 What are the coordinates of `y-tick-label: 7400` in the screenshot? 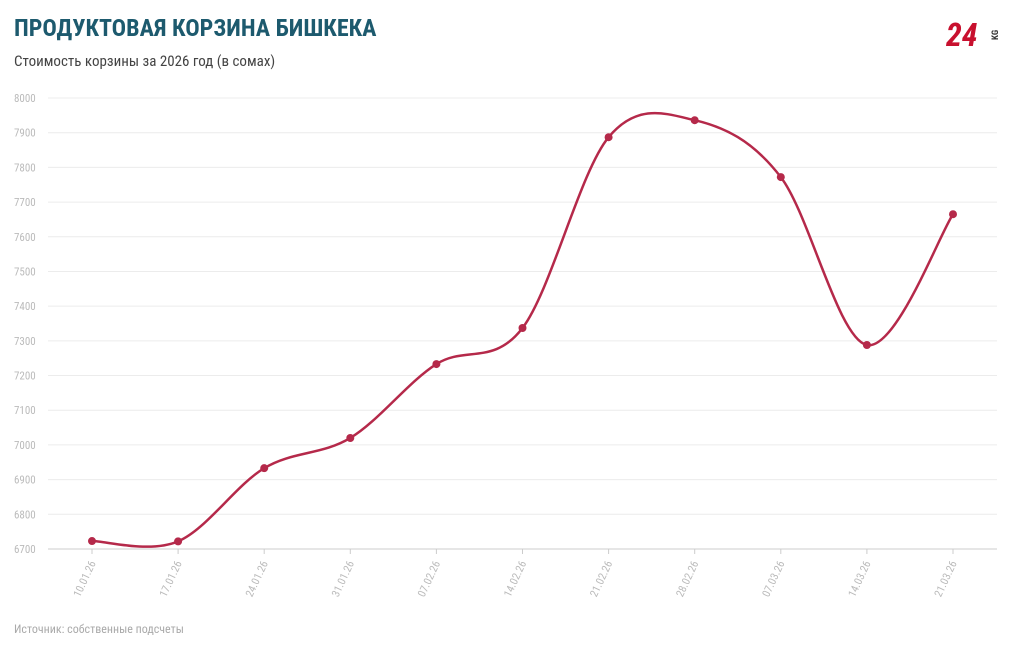 It's located at (25, 306).